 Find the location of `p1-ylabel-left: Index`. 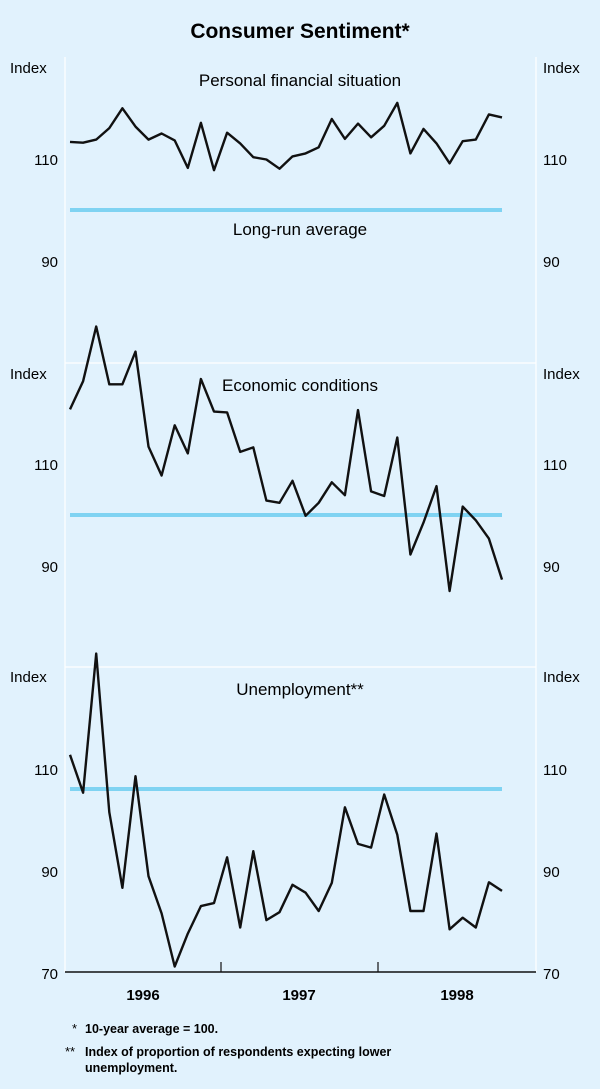

p1-ylabel-left: Index is located at coordinates (28, 68).